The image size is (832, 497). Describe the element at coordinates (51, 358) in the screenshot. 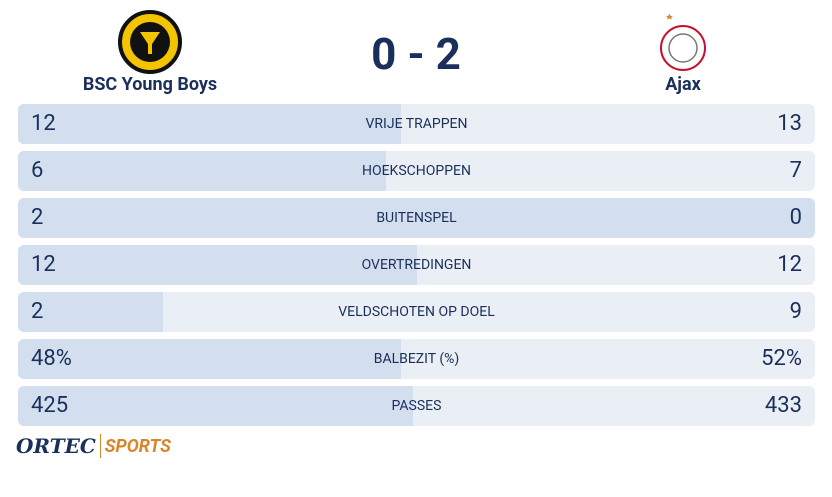

I see `home-value: 48%` at that location.